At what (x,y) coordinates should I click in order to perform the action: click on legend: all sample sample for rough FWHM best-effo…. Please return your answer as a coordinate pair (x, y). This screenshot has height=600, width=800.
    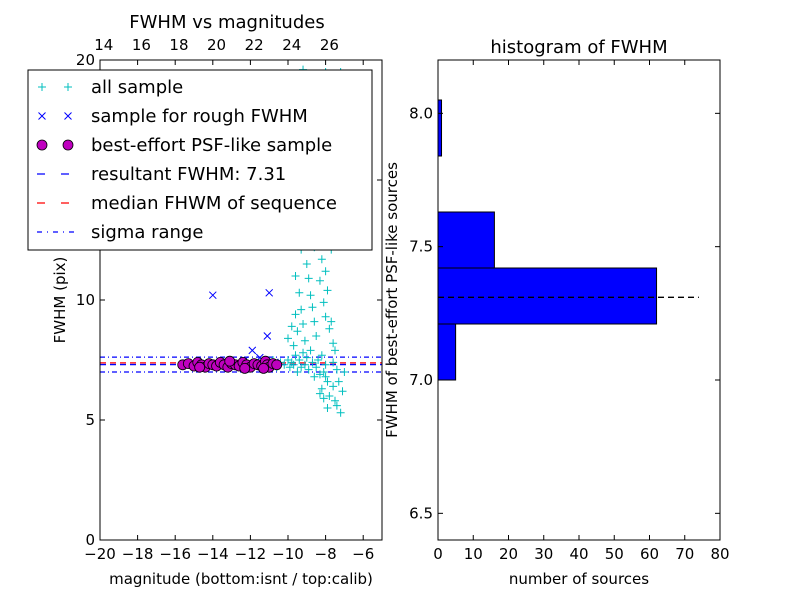
    Looking at the image, I should click on (200, 160).